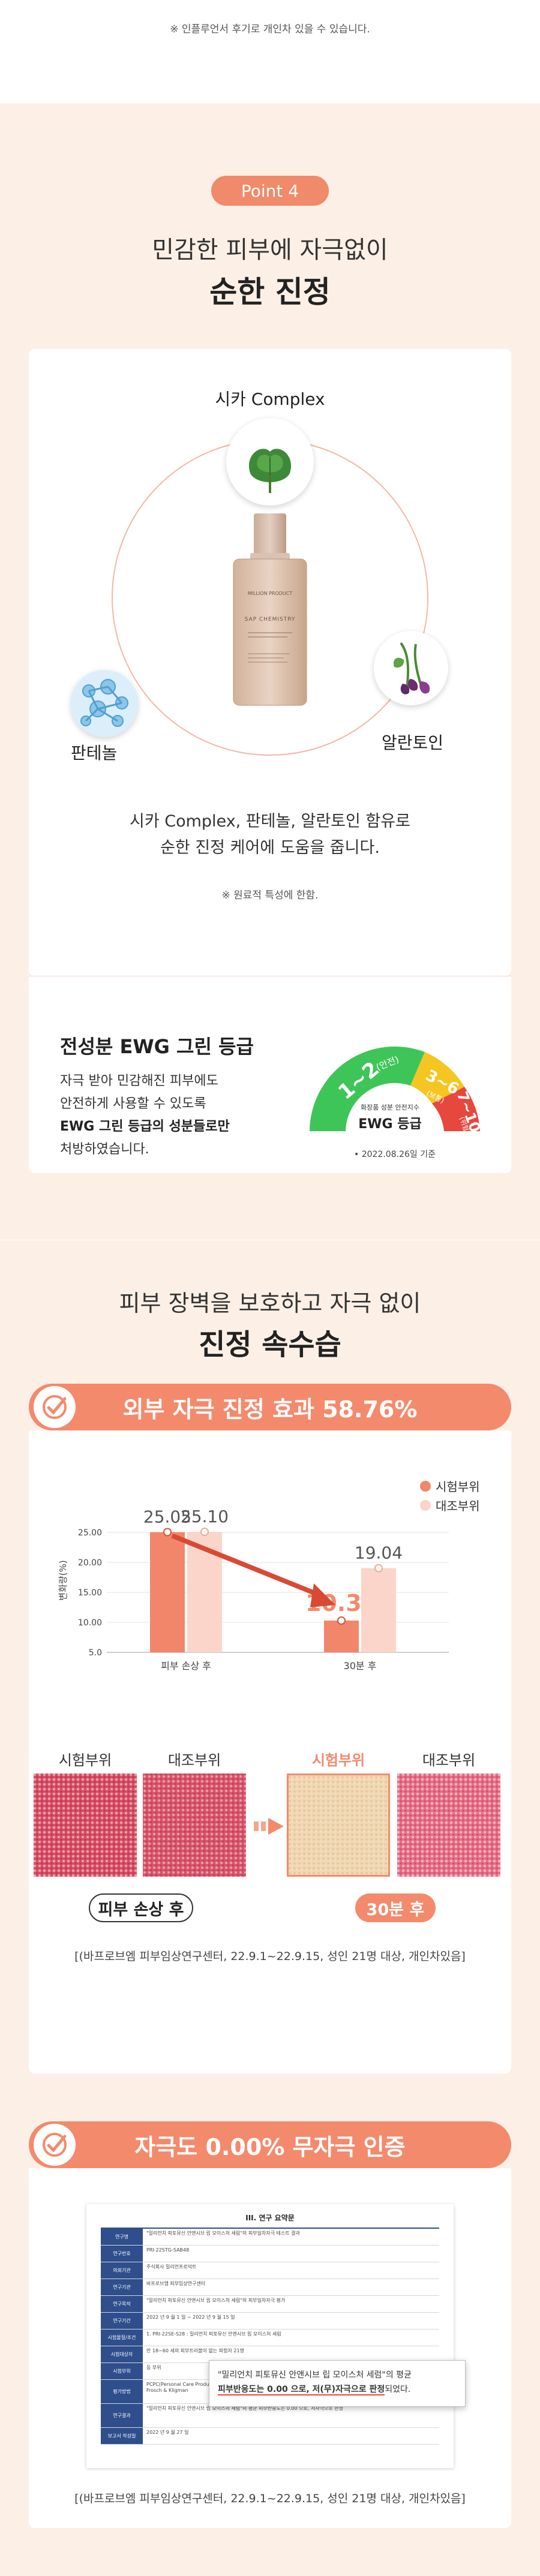 This screenshot has width=540, height=2576. What do you see at coordinates (122, 2254) in the screenshot?
I see `doc-row-key: 연구번호` at bounding box center [122, 2254].